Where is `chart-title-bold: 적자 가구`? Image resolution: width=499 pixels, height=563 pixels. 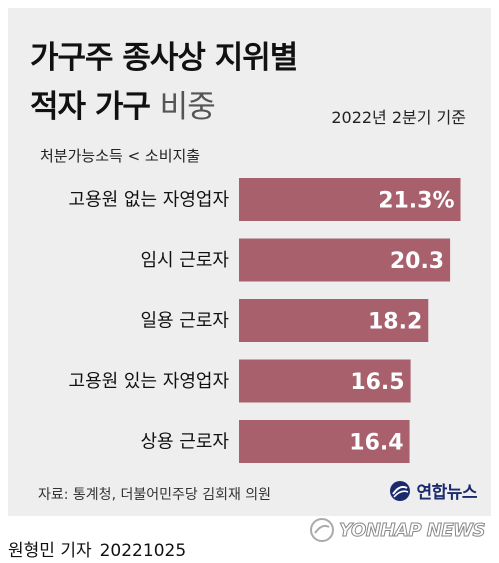 chart-title-bold: 적자 가구 is located at coordinates (90, 107).